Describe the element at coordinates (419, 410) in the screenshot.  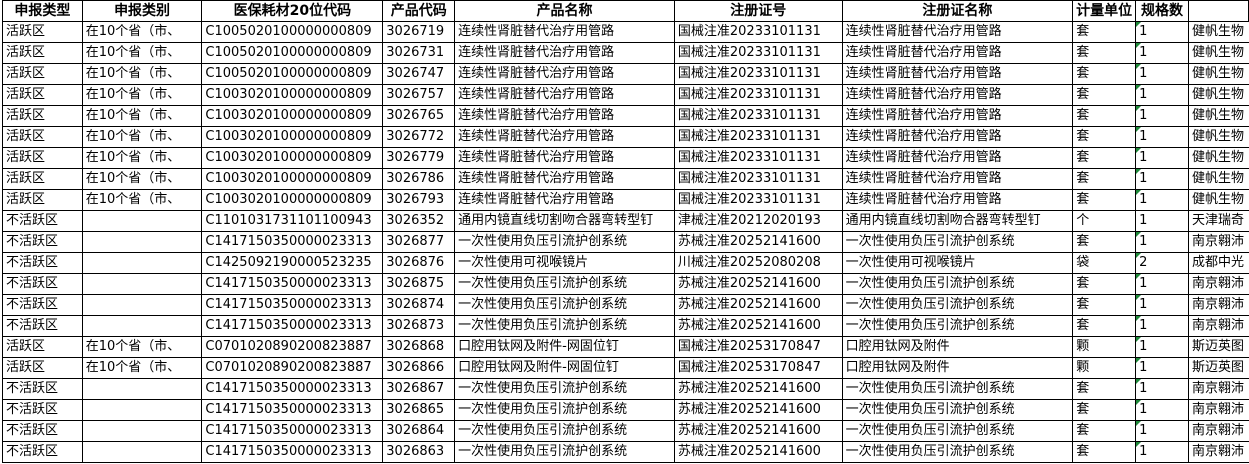
I see `cell-product-code: 3026865` at that location.